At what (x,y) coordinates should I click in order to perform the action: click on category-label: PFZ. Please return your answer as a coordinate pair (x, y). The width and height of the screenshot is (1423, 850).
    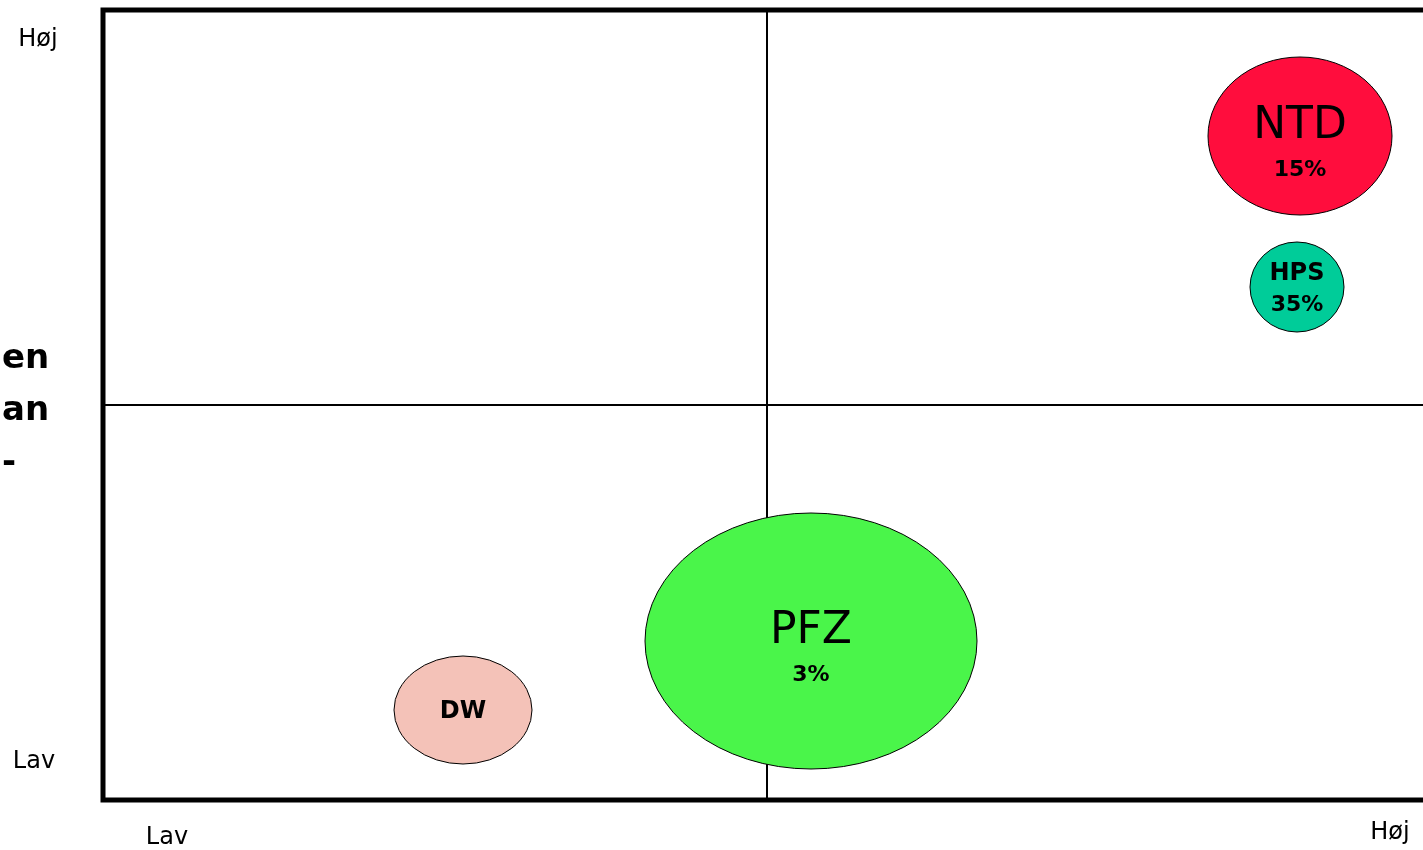
    Looking at the image, I should click on (811, 627).